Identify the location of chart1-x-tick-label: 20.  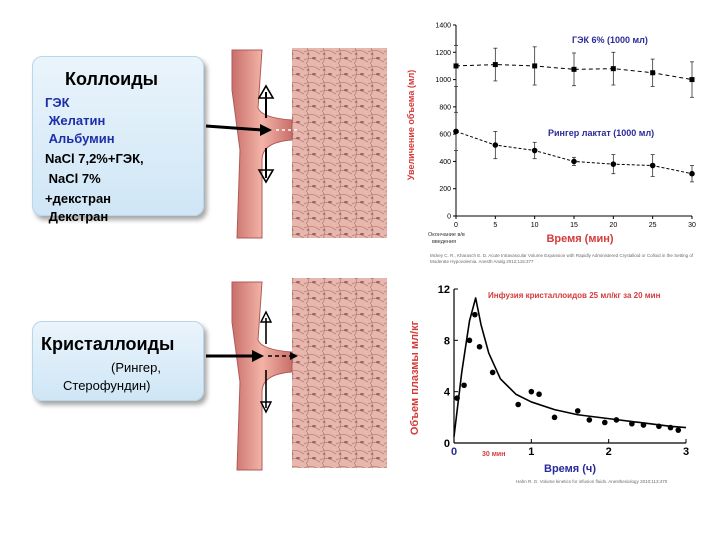
(613, 225).